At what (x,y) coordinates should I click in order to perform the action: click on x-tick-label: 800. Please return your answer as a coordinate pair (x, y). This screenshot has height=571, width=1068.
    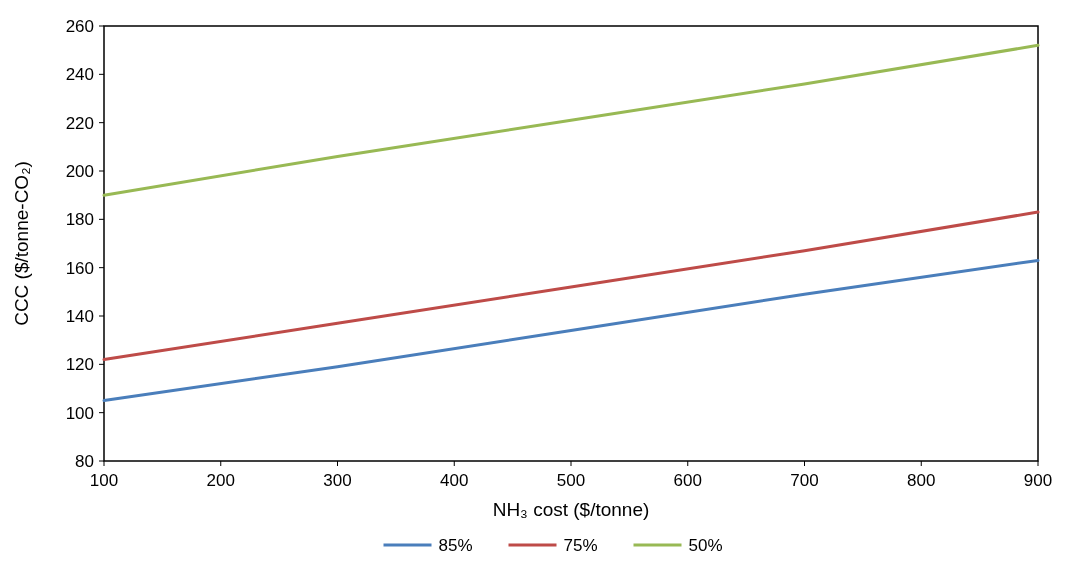
    Looking at the image, I should click on (921, 480).